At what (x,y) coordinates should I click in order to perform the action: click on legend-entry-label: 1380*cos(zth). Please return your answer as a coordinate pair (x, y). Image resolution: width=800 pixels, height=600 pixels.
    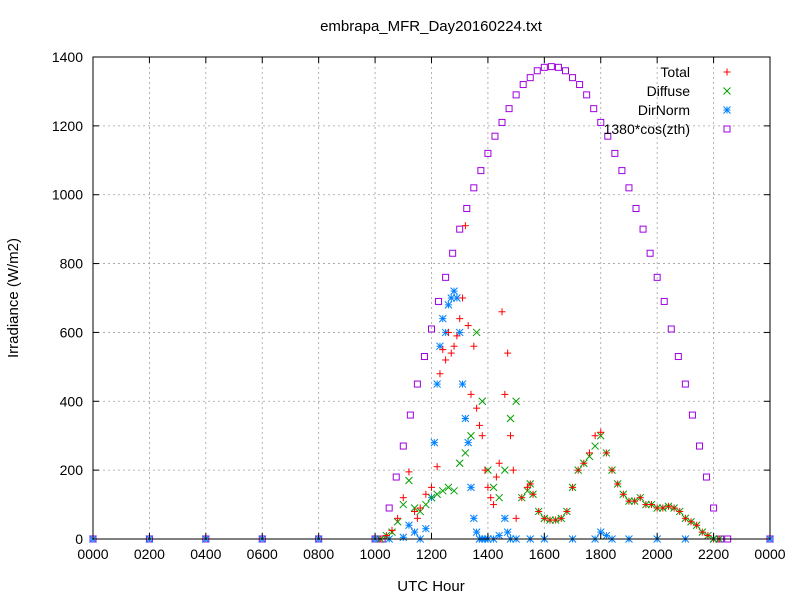
    Looking at the image, I should click on (647, 129).